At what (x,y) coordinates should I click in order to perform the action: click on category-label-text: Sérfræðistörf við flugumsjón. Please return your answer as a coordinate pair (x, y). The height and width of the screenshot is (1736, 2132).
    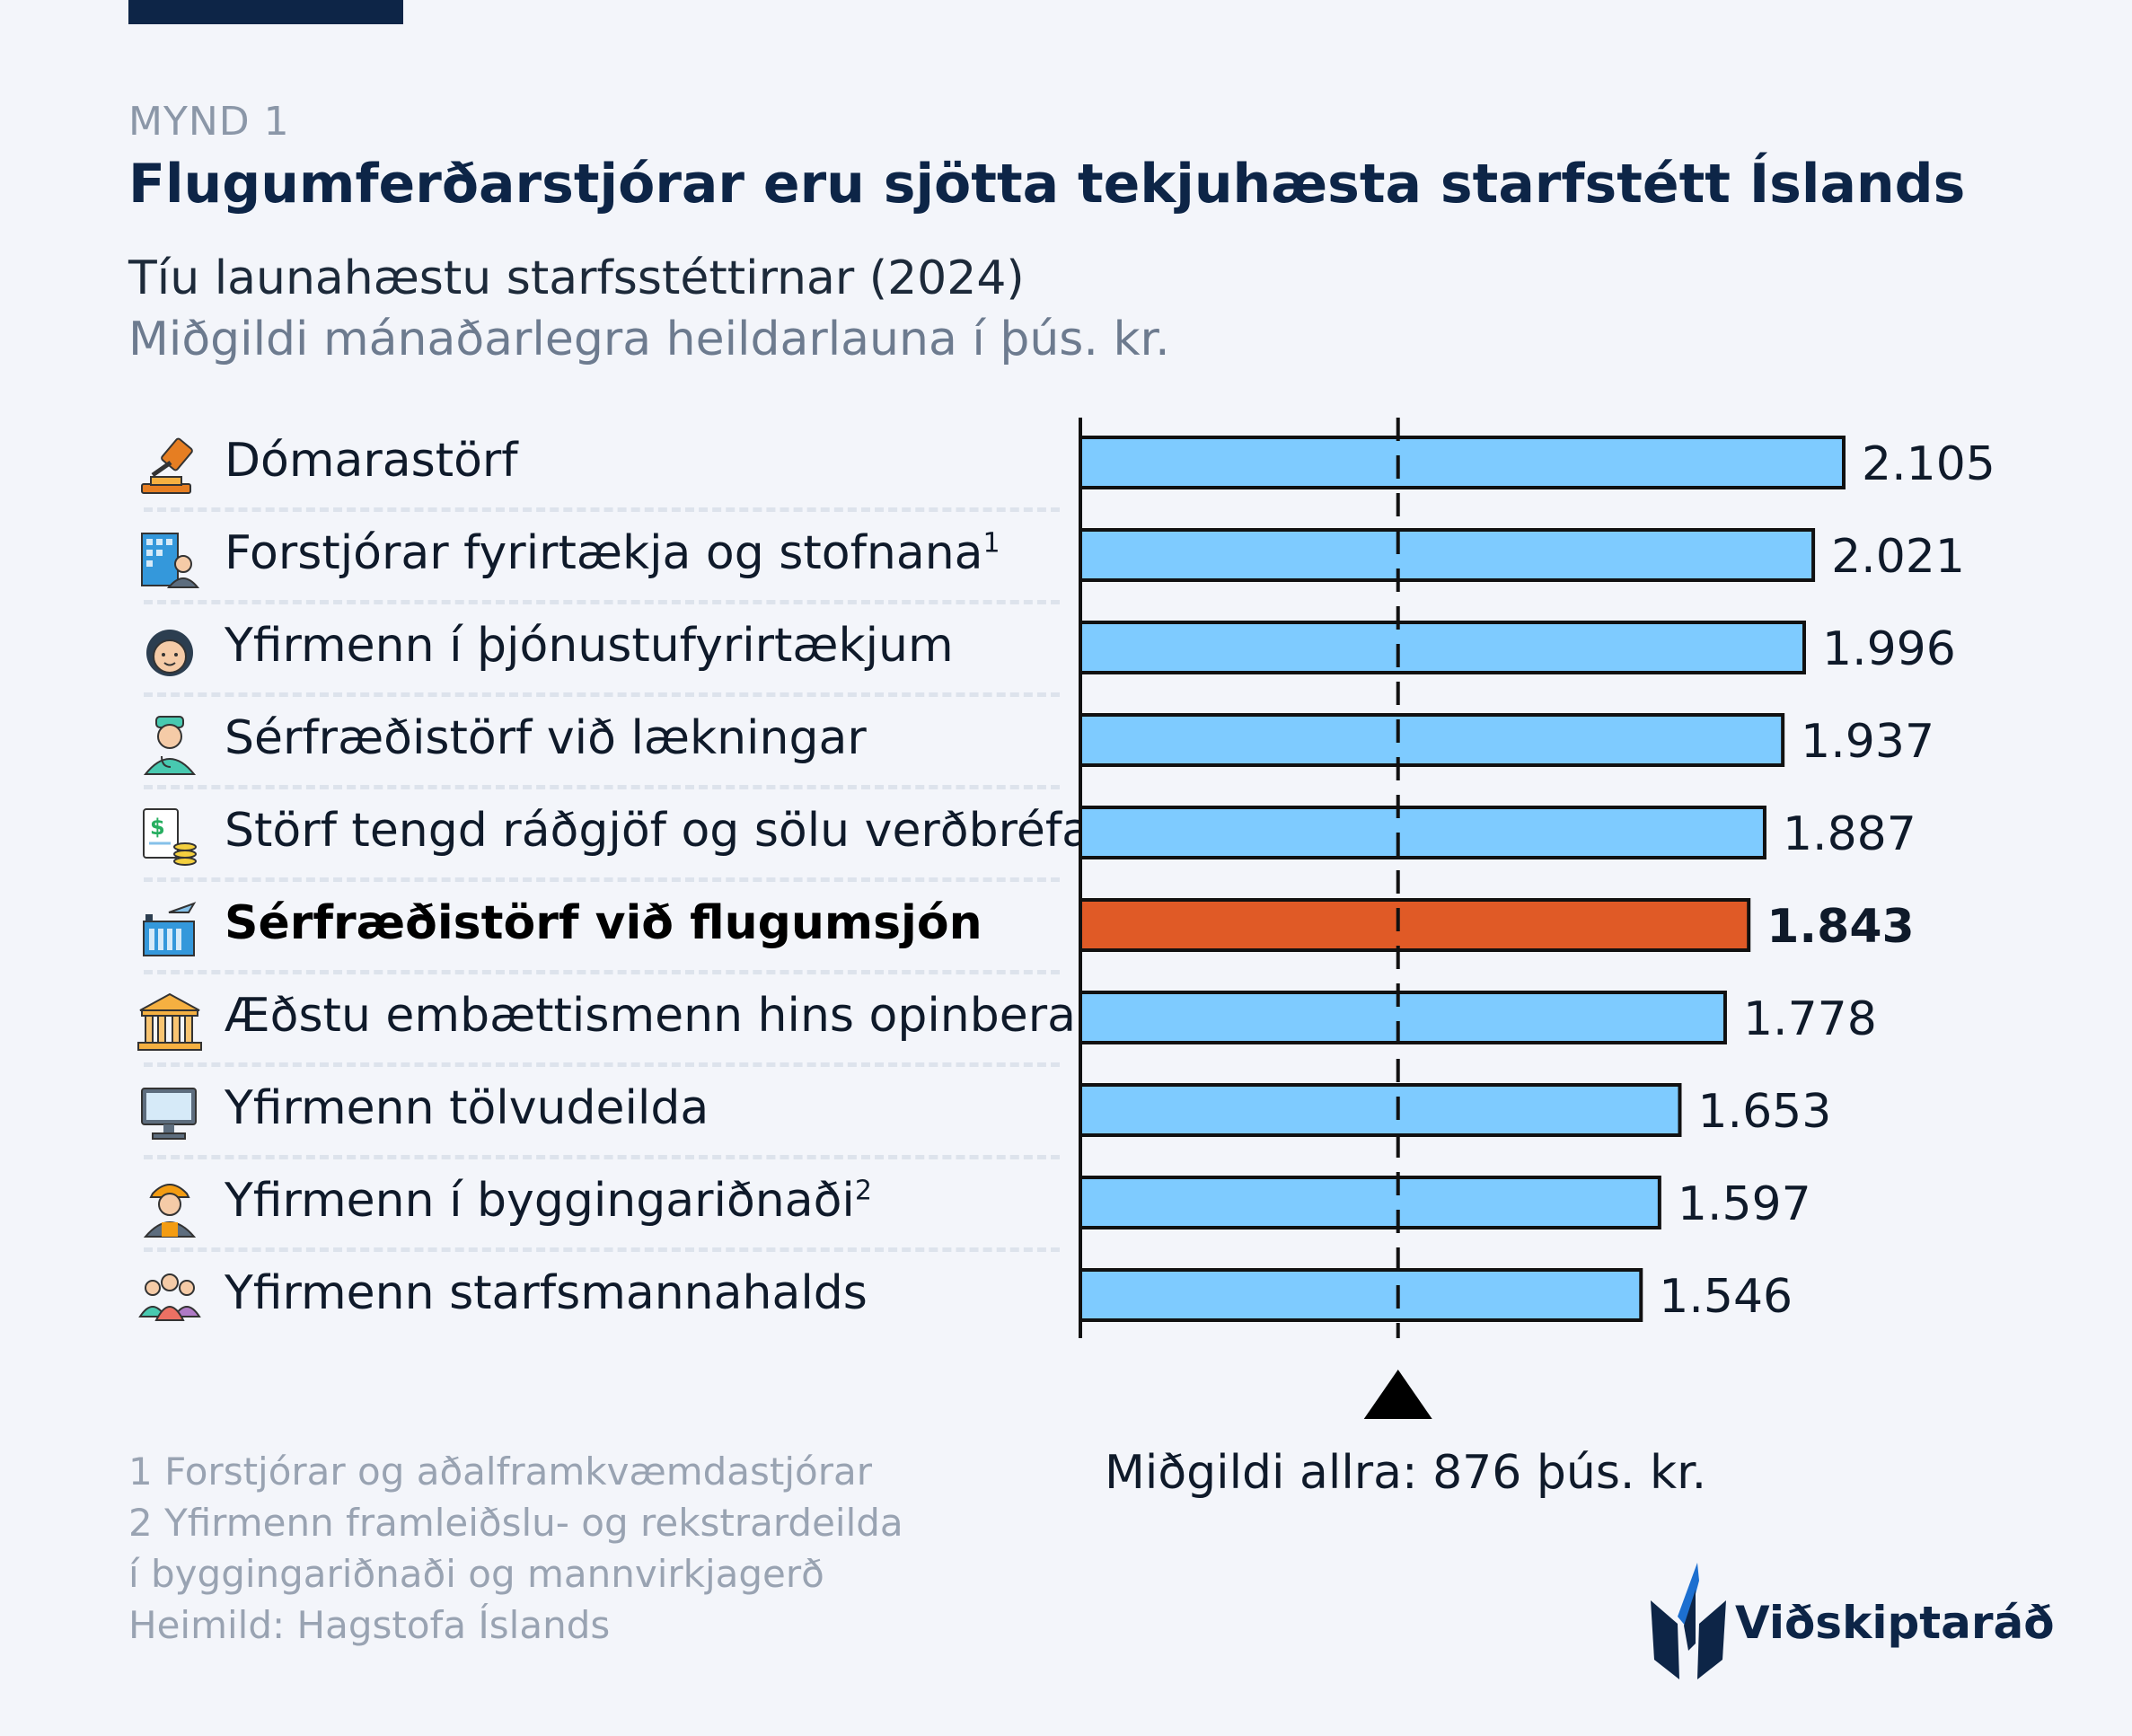
    Looking at the image, I should click on (603, 923).